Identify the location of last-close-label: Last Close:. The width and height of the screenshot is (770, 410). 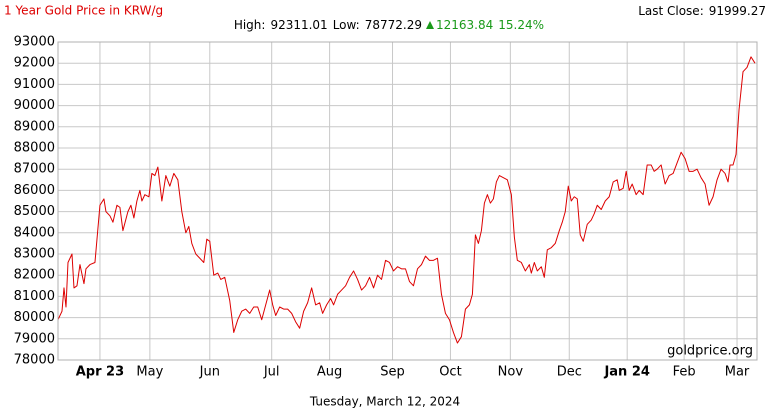
(671, 11).